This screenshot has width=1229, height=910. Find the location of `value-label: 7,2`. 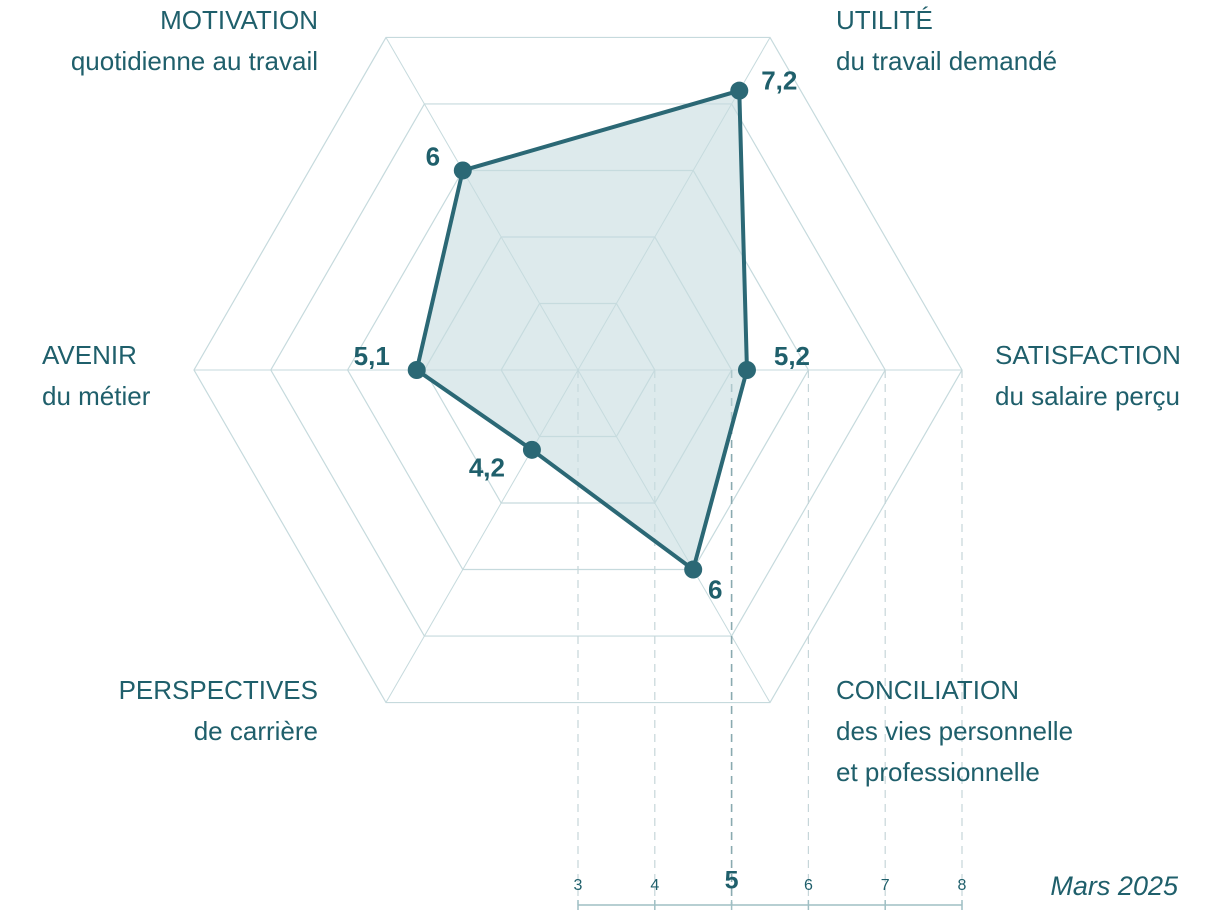

value-label: 7,2 is located at coordinates (779, 81).